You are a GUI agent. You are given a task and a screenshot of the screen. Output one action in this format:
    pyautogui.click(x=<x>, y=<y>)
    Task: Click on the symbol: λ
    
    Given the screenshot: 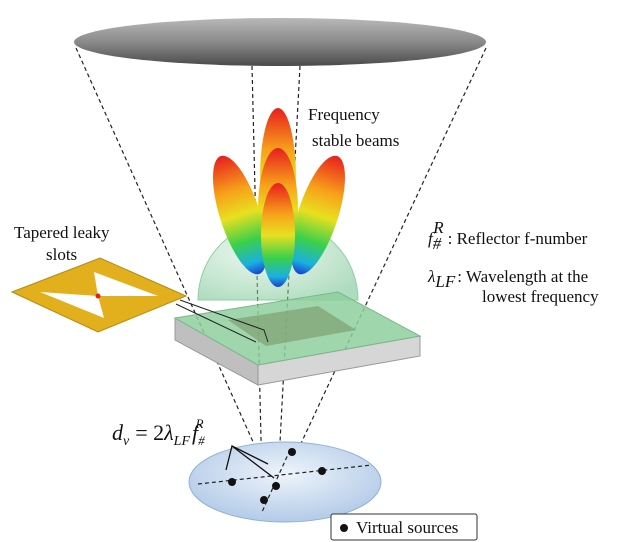 What is the action you would take?
    pyautogui.click(x=431, y=276)
    